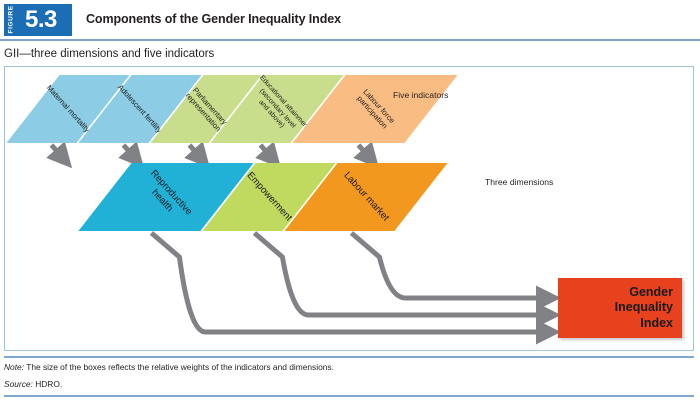 Image resolution: width=700 pixels, height=402 pixels. I want to click on gender-inequality-index-label: Gender Inequality Index, so click(643, 307).